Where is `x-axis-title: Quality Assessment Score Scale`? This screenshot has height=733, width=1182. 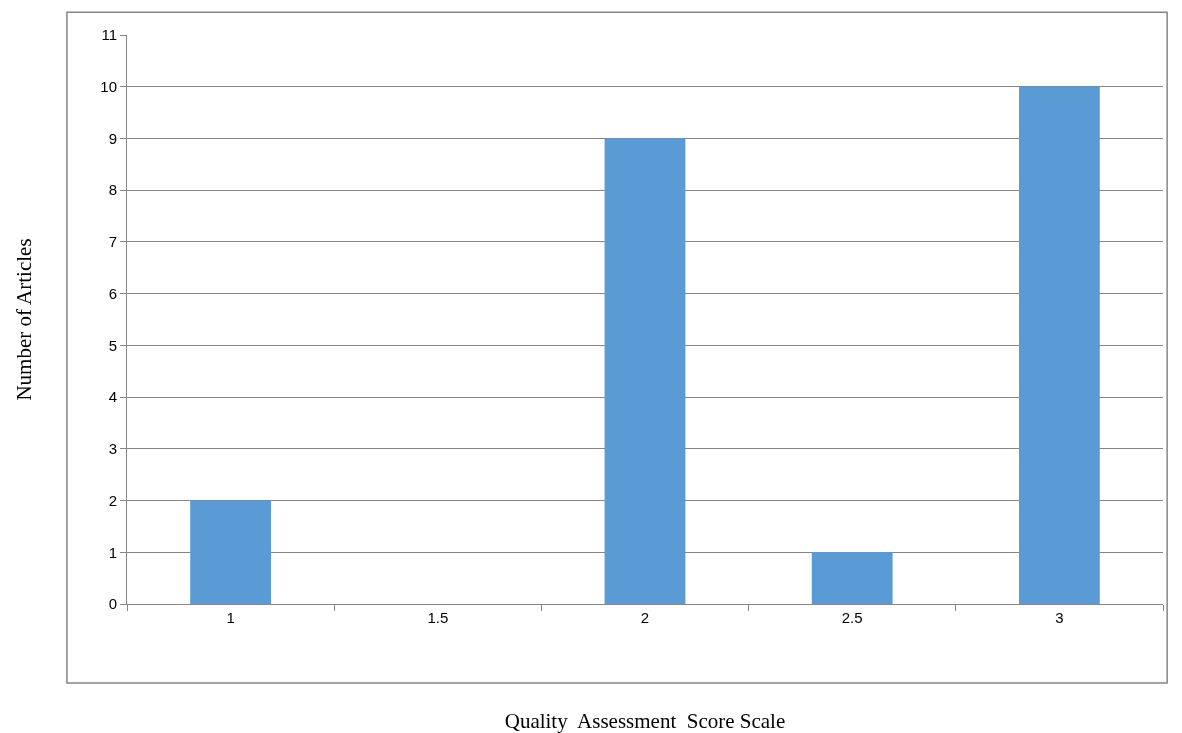
x-axis-title: Quality Assessment Score Scale is located at coordinates (645, 721).